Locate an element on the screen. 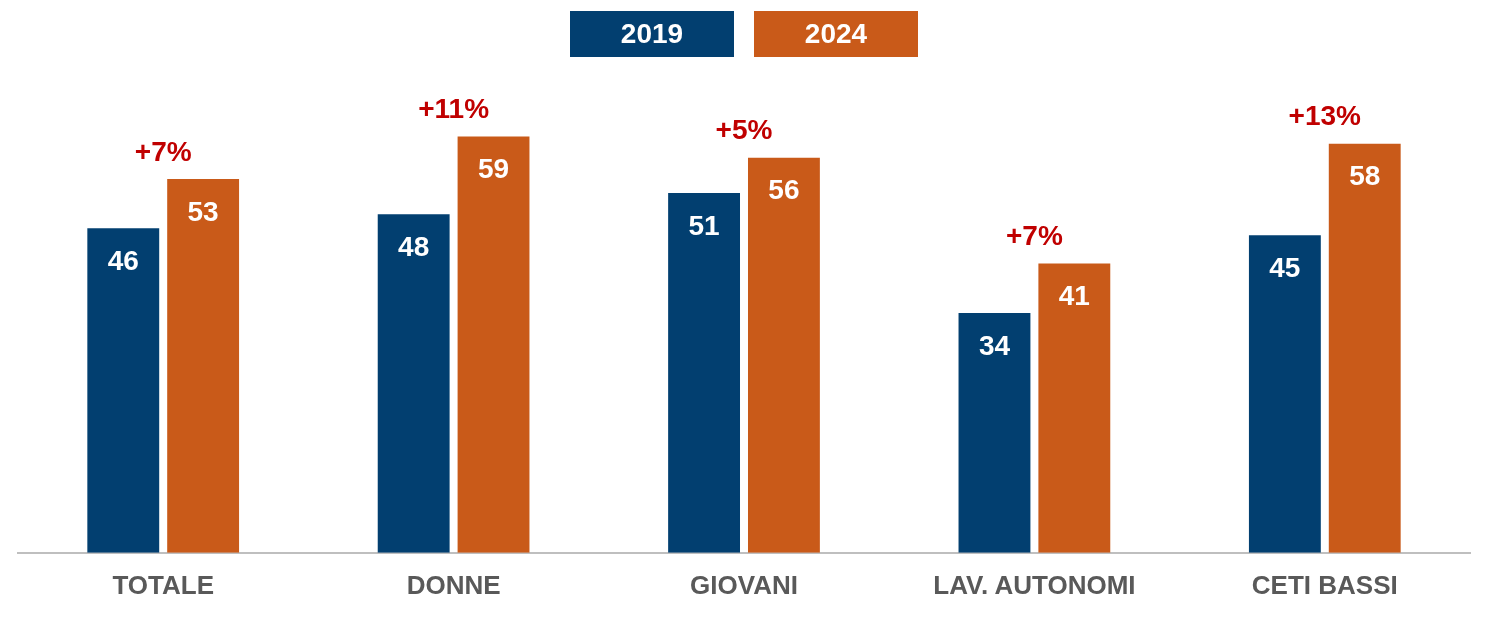 The height and width of the screenshot is (634, 1488). data-label: 51 is located at coordinates (704, 225).